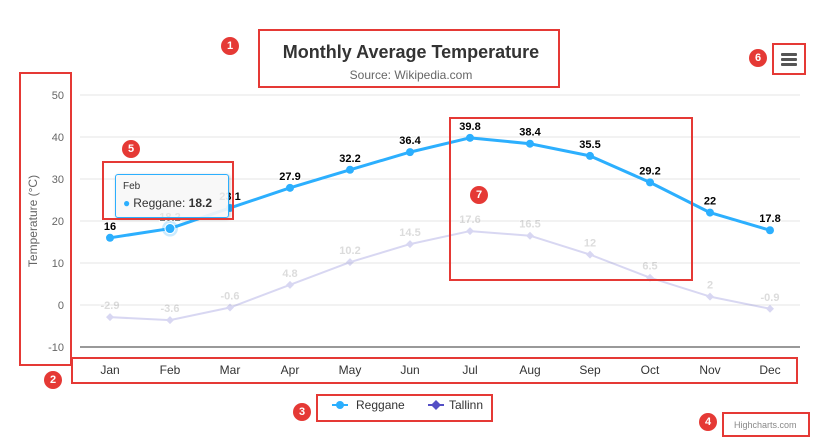 This screenshot has height=440, width=836. I want to click on annotation-box-y-axis, so click(45, 219).